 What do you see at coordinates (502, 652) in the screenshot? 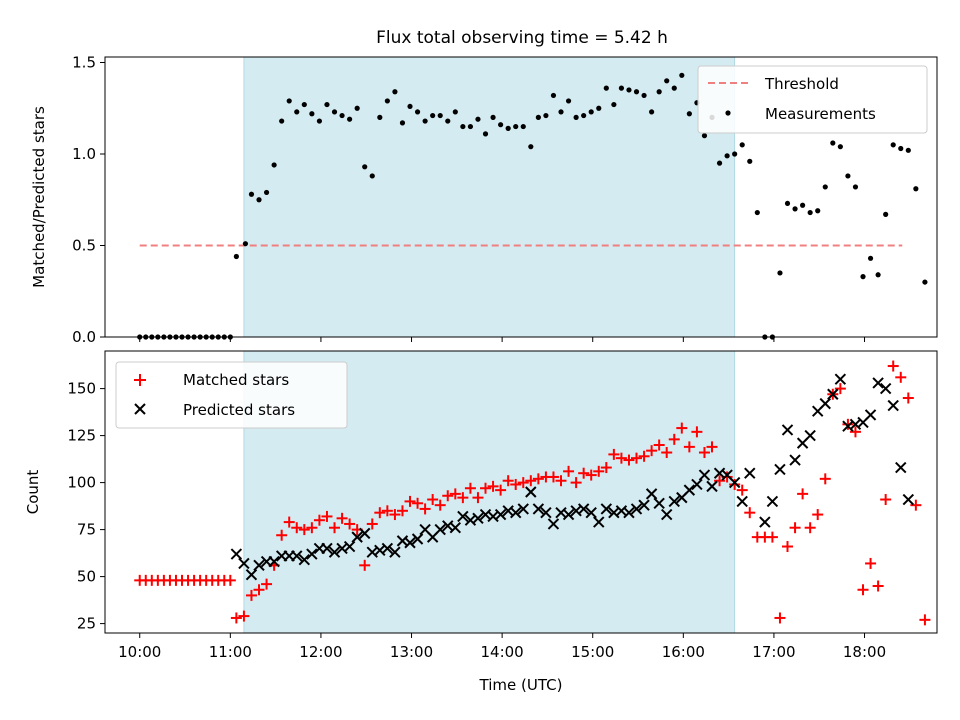
I see `x-tick-label: 14:00` at bounding box center [502, 652].